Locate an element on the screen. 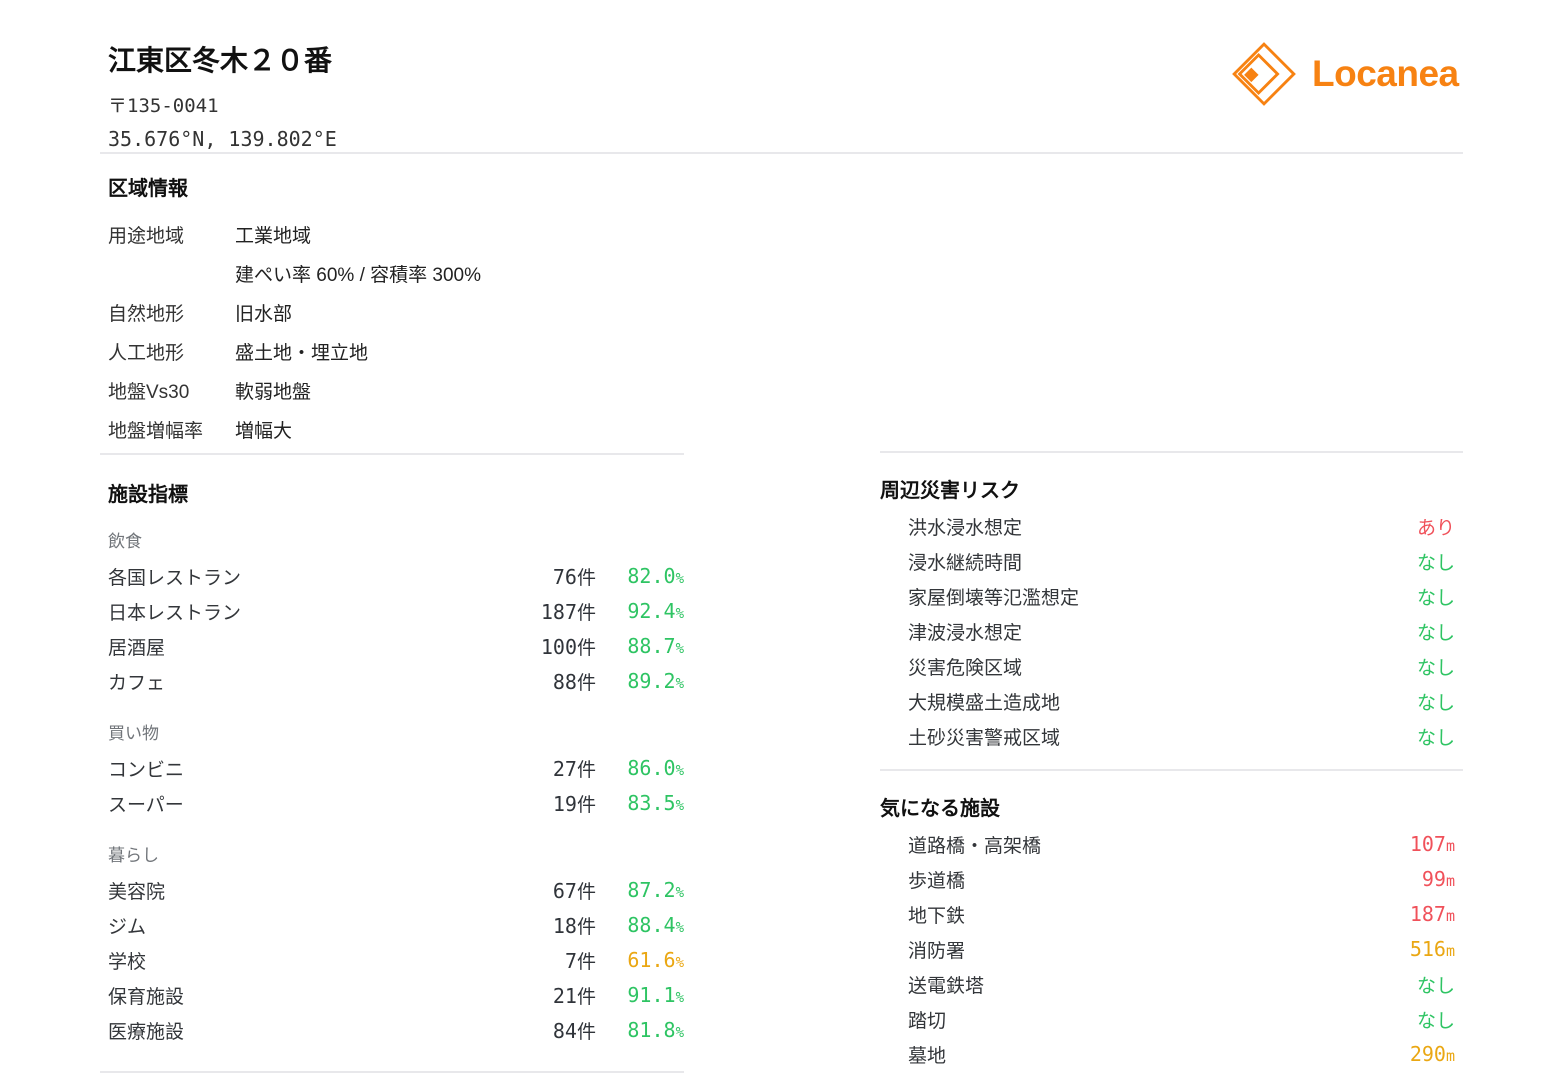 Image resolution: width=1552 pixels, height=1082 pixels. area-info-label: 用途地域 is located at coordinates (146, 236).